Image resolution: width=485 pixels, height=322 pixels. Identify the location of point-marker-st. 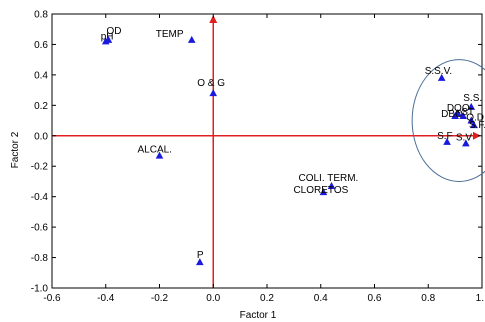
(463, 115).